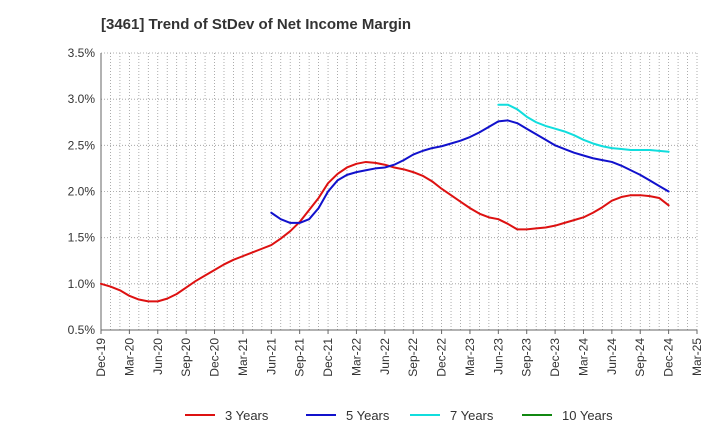  I want to click on x-tick-label: Dec-24, so click(669, 357).